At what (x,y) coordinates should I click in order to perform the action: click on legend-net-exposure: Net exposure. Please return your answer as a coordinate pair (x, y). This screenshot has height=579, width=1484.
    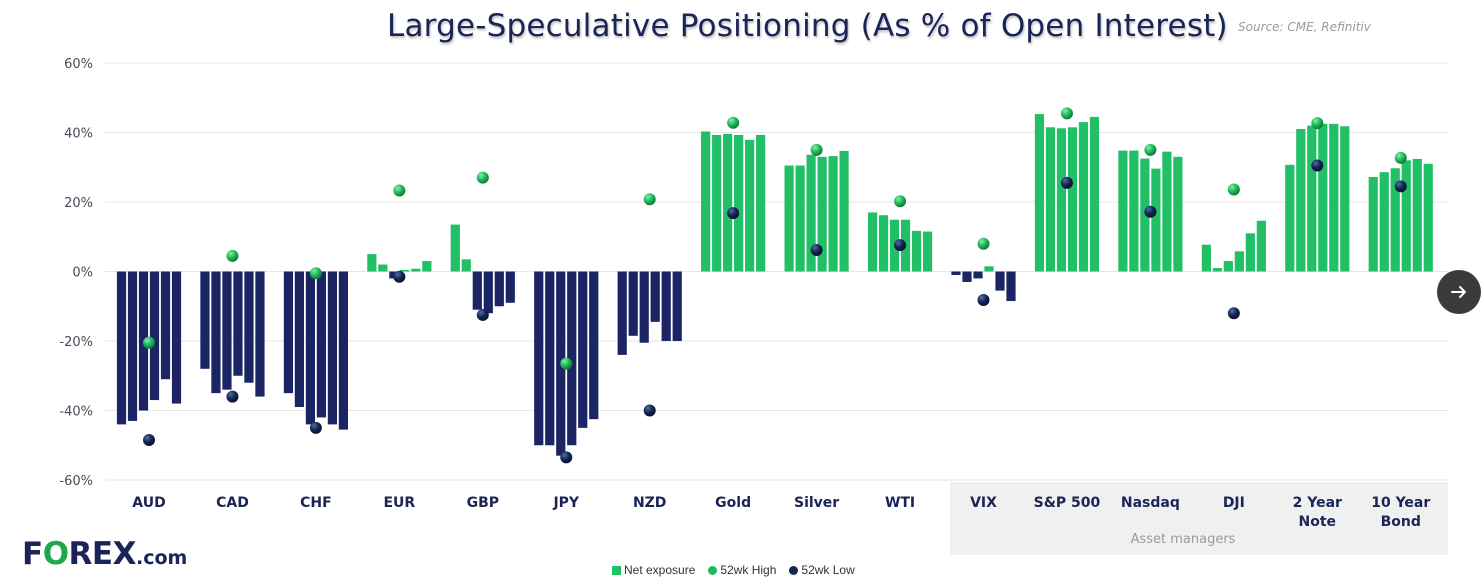
    Looking at the image, I should click on (653, 570).